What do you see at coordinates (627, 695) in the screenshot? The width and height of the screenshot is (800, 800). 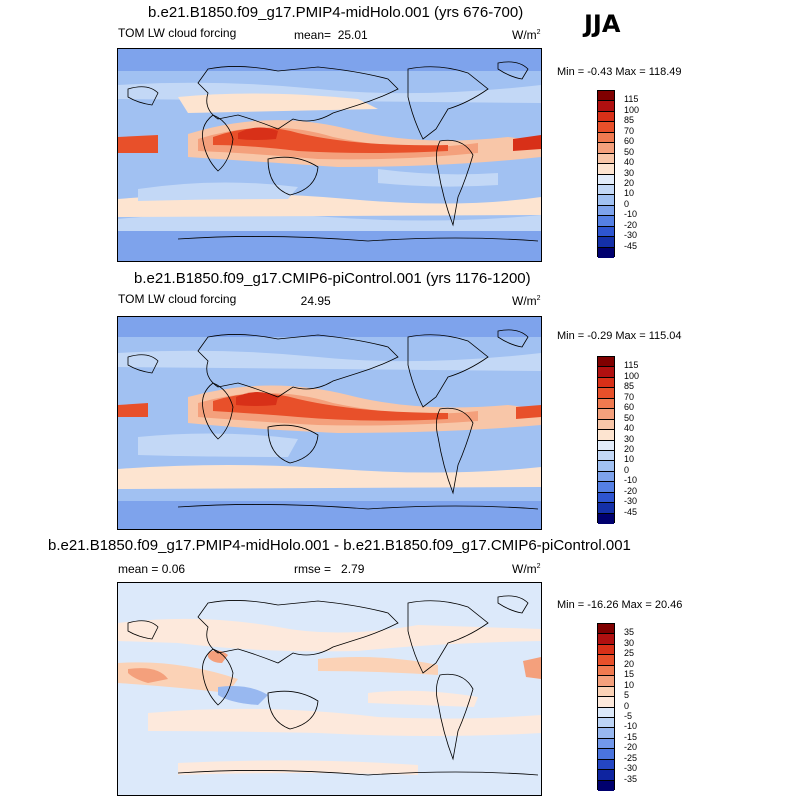 I see `colorbar-tick-label: 5` at bounding box center [627, 695].